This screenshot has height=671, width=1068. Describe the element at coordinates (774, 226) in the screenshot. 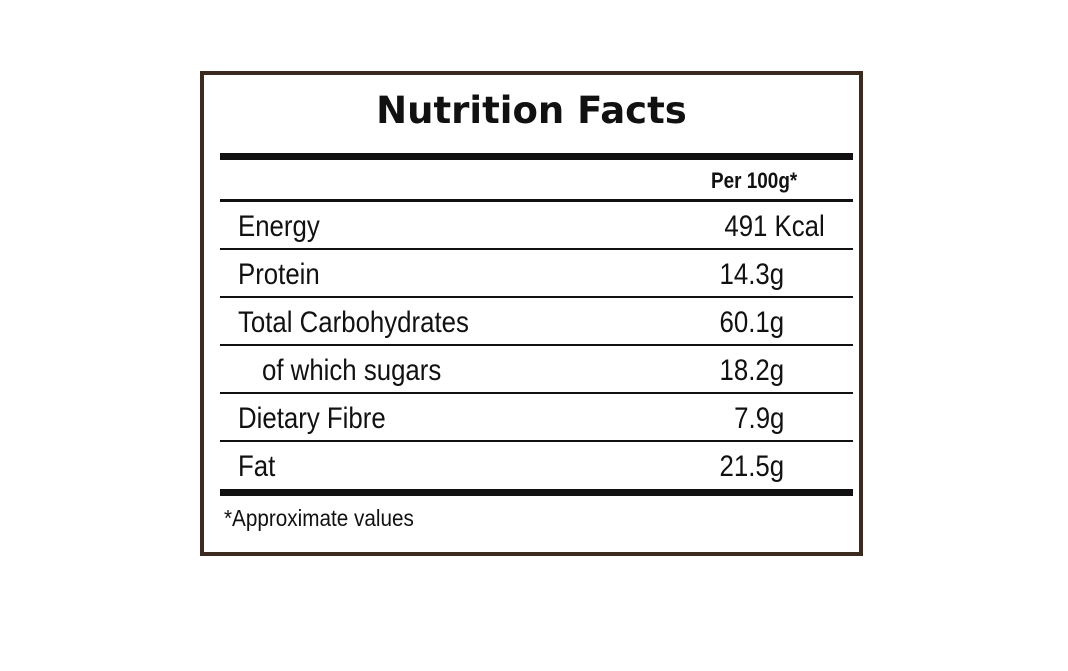

I see `nutrient-value: 491 Kcal` at that location.